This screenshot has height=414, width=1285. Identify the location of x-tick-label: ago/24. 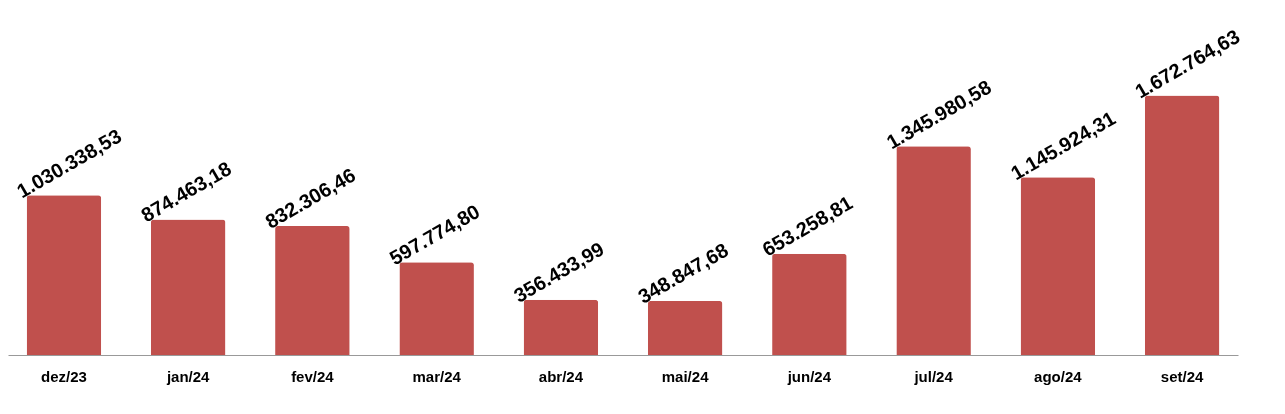
(1058, 376).